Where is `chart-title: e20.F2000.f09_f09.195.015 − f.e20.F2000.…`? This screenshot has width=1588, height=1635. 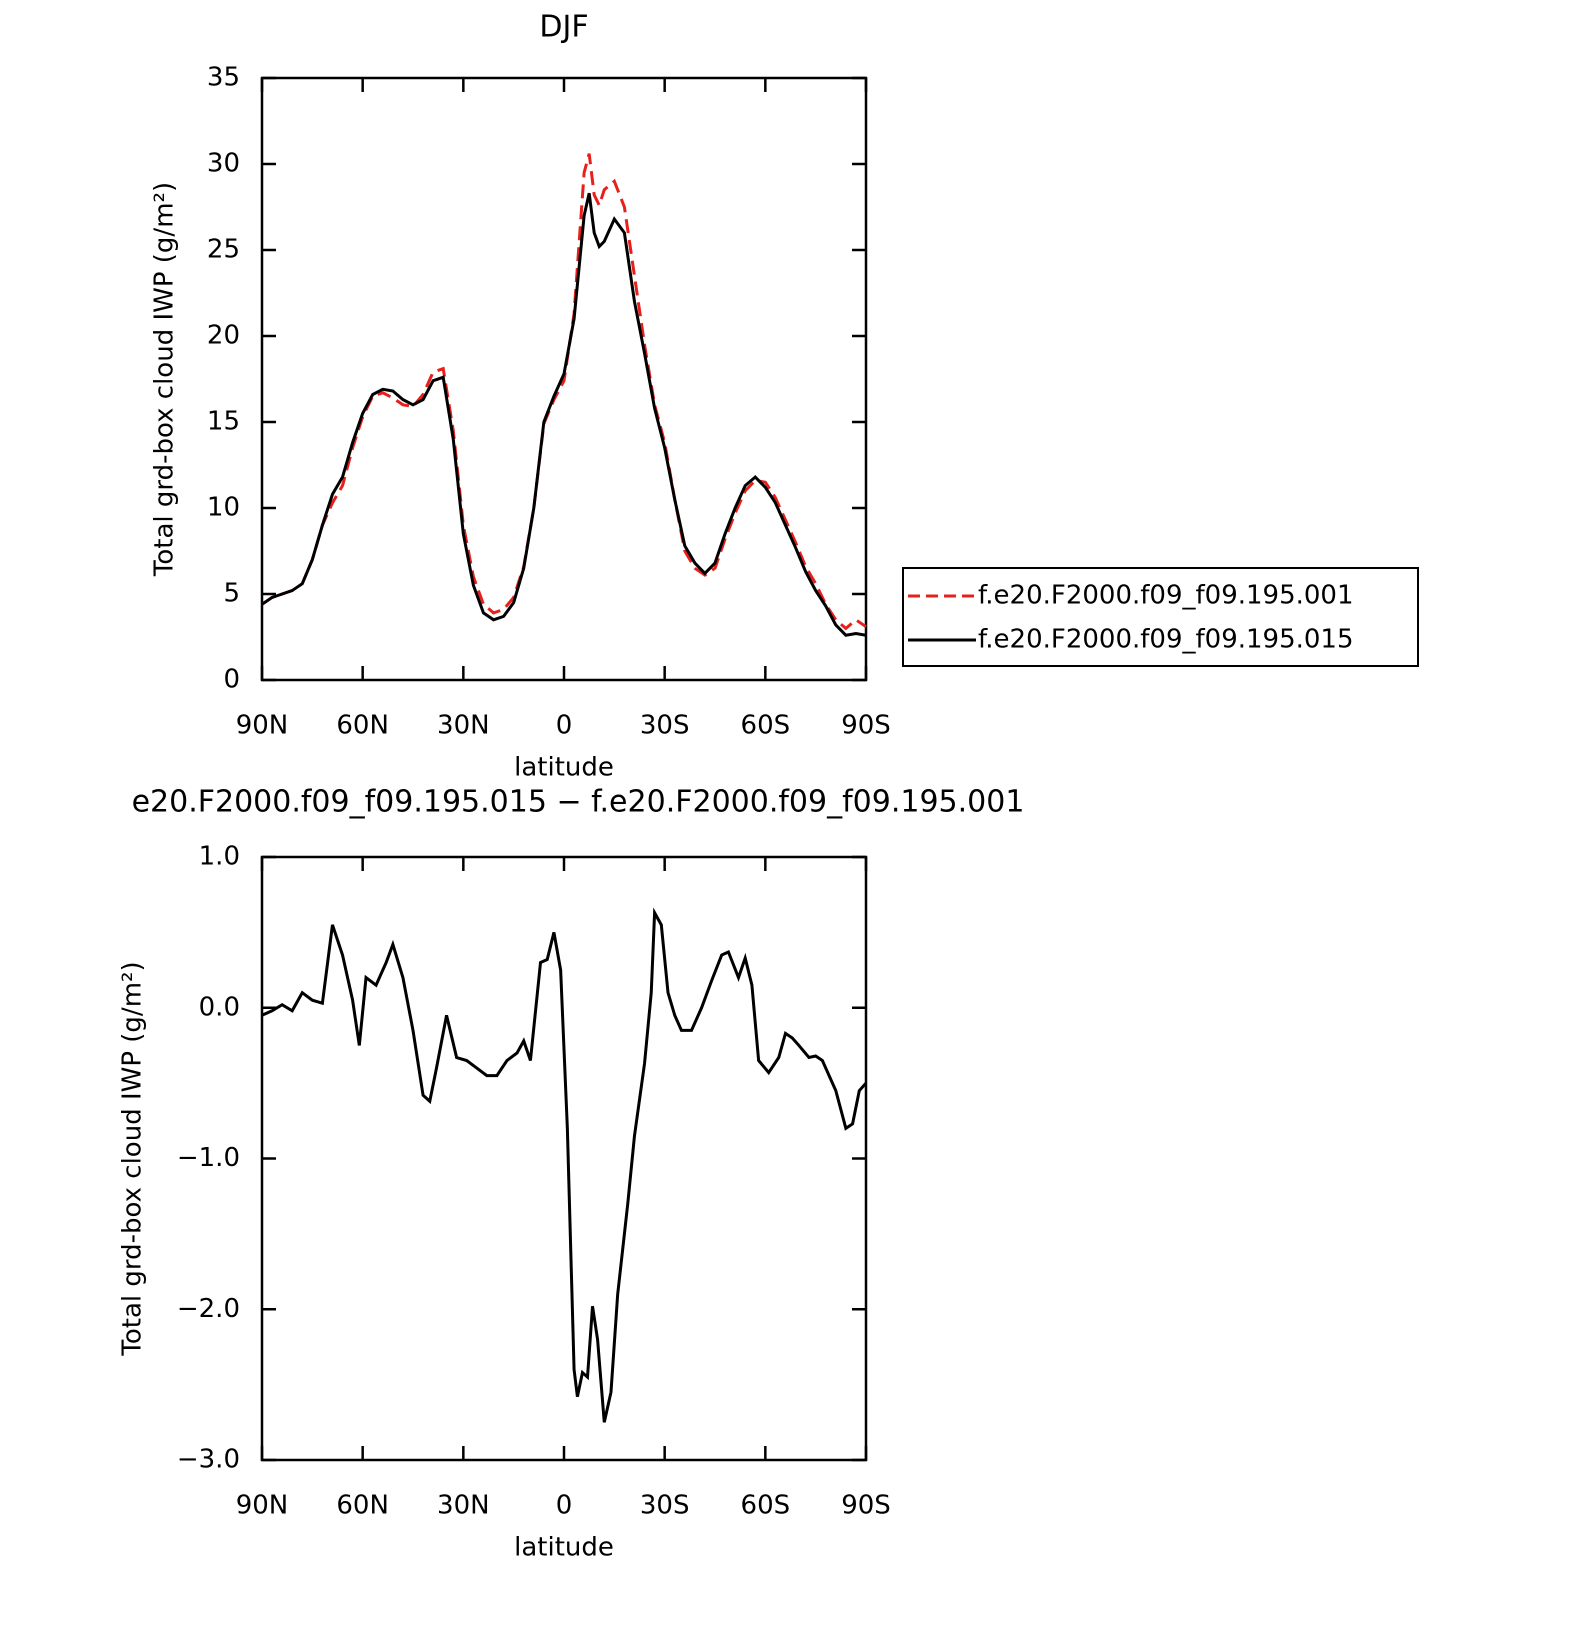
chart-title: e20.F2000.f09_f09.195.015 − f.e20.F2000.… is located at coordinates (578, 802).